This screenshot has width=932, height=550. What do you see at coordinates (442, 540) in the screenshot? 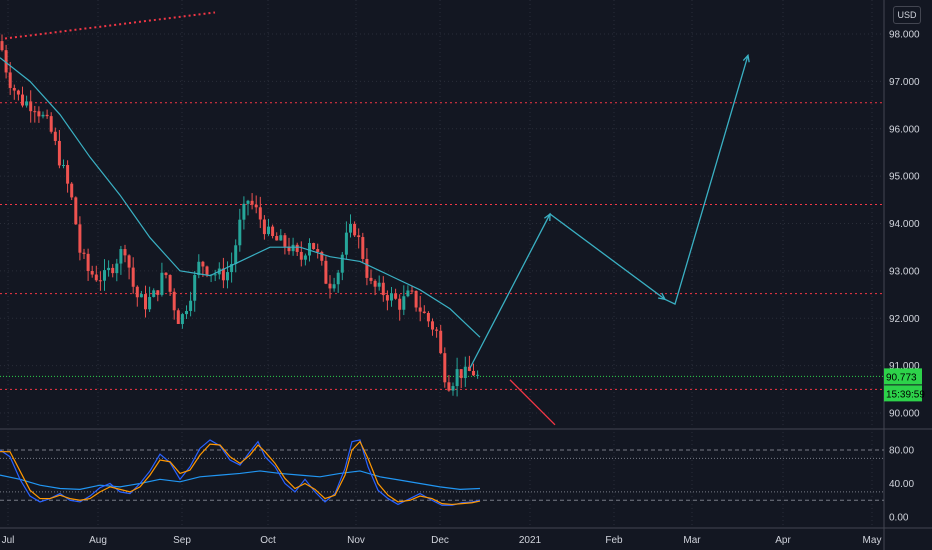
I see `time-axis: Jul Aug Sep Oct Nov Dec 2021 Feb Mar Apr May` at bounding box center [442, 540].